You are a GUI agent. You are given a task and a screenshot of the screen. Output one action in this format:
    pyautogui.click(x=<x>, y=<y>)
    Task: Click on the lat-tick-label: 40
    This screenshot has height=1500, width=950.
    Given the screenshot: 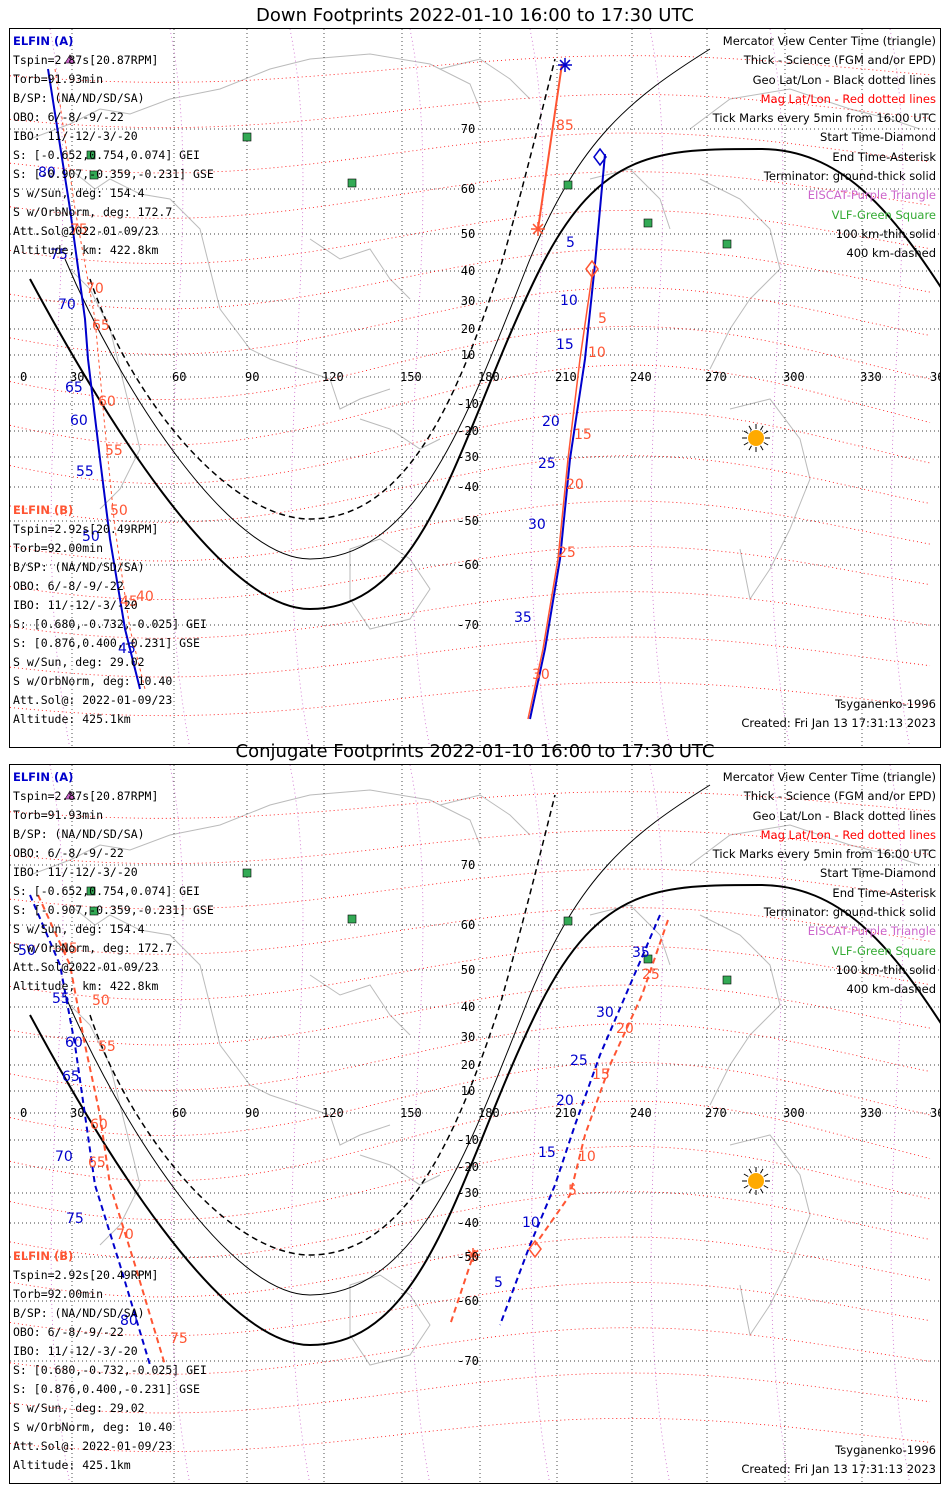 What is the action you would take?
    pyautogui.click(x=468, y=271)
    